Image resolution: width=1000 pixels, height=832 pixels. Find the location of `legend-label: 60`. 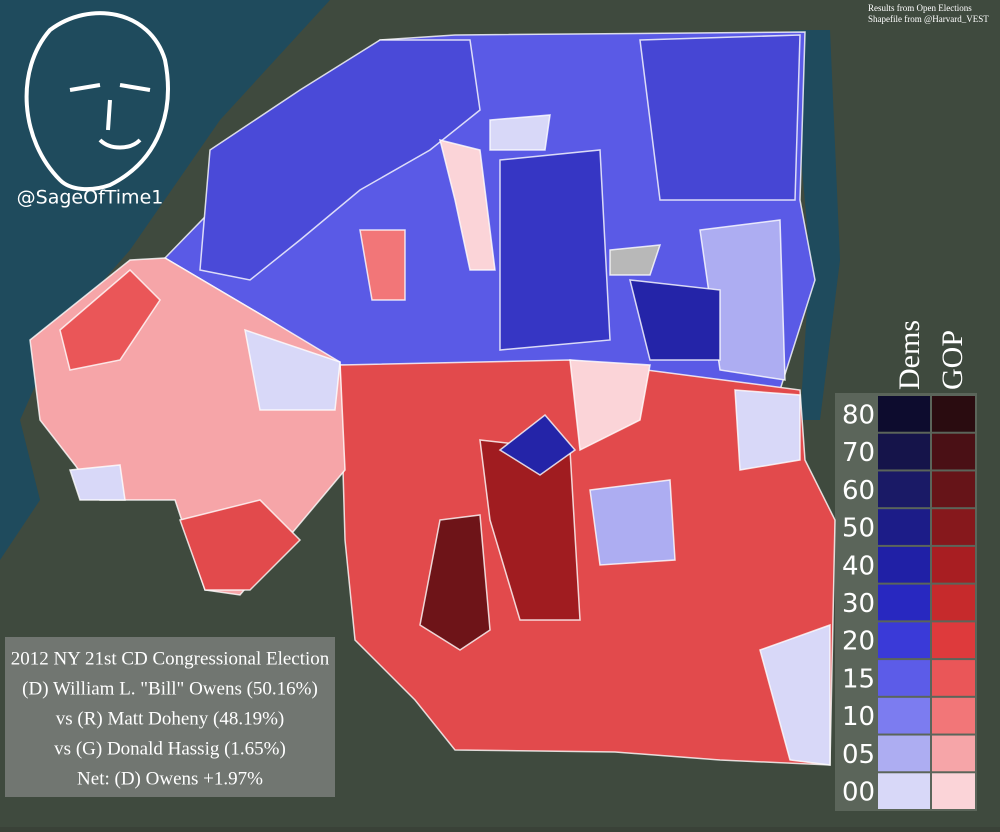

legend-label: 60 is located at coordinates (858, 491).